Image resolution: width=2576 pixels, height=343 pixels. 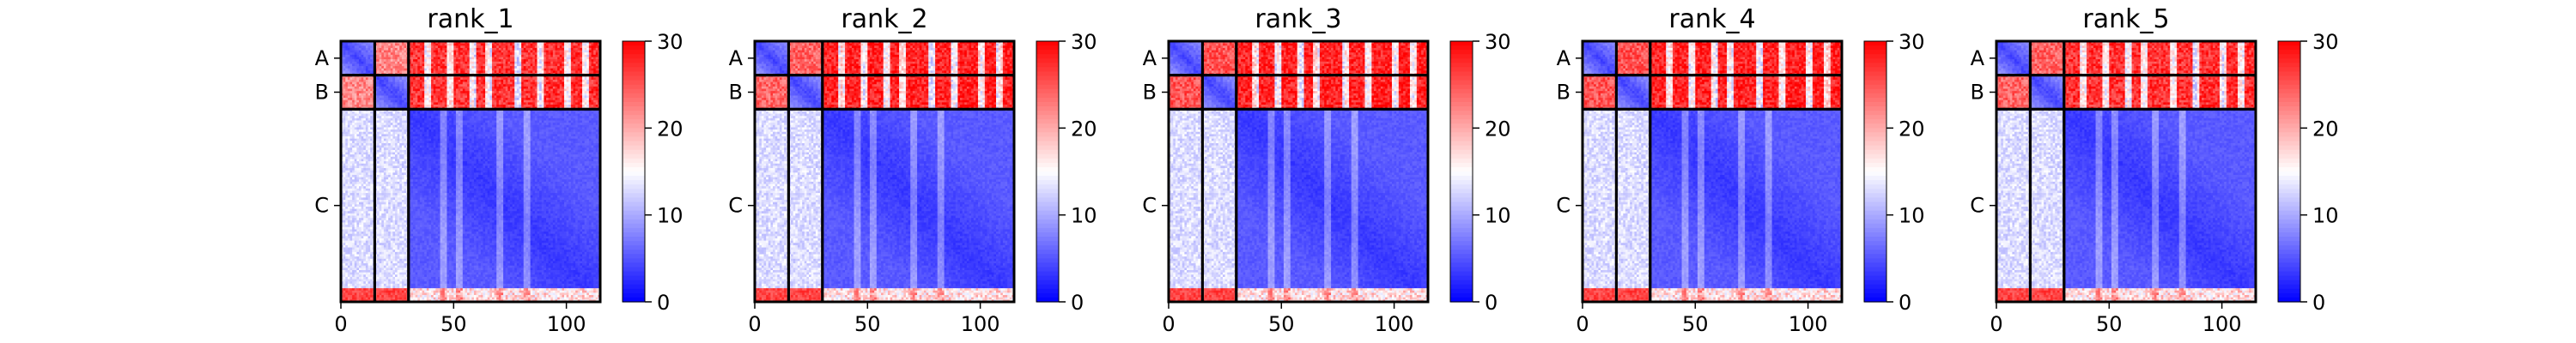 What do you see at coordinates (470, 19) in the screenshot?
I see `panel-title: rank_1` at bounding box center [470, 19].